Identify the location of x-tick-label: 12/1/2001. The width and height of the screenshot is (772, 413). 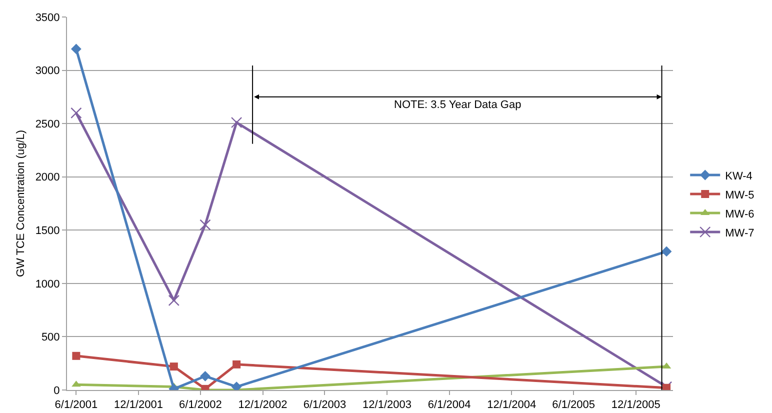
(138, 405).